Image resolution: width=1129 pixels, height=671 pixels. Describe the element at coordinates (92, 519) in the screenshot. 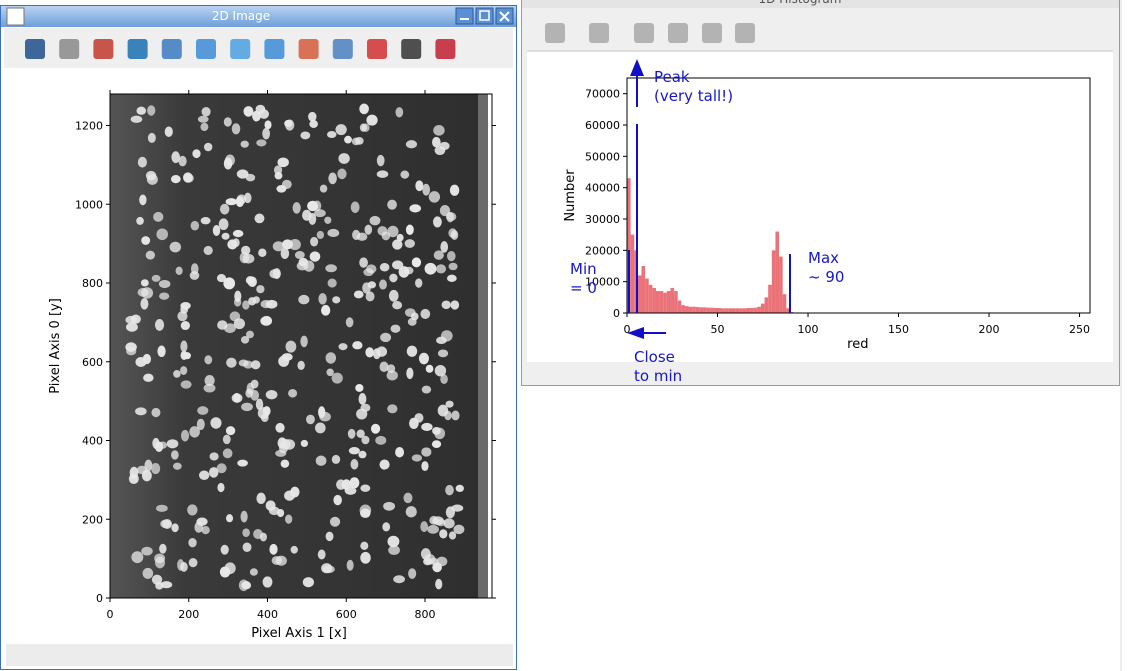

I see `y-tick-label: 200` at that location.